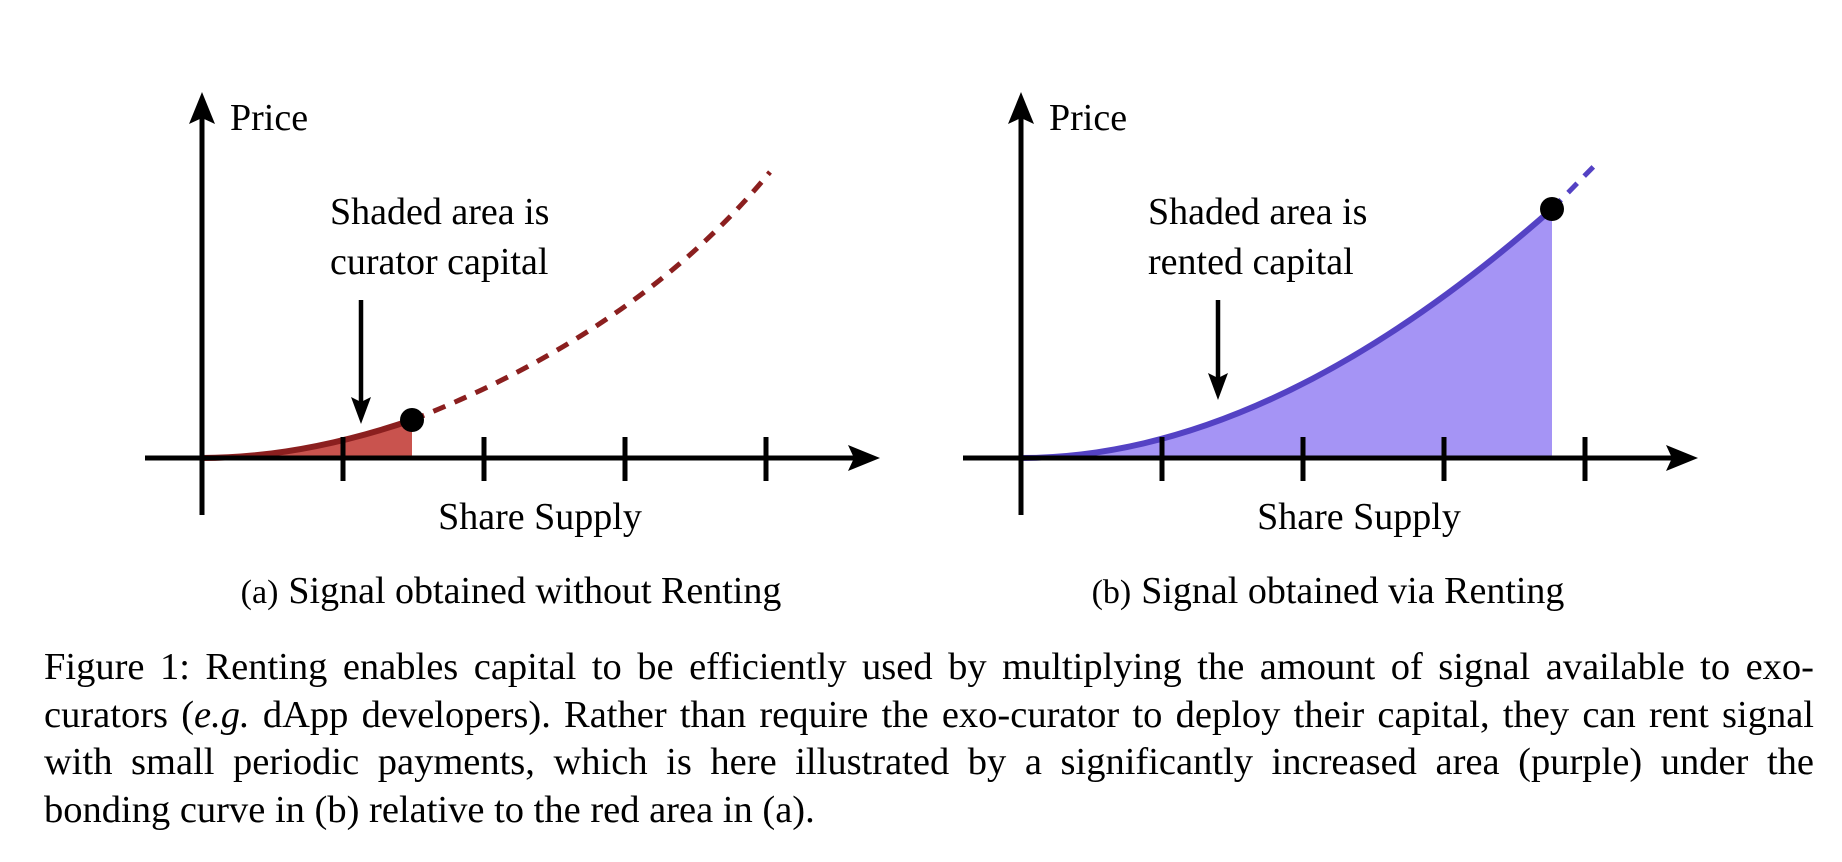  What do you see at coordinates (307, 439) in the screenshot?
I see `curator-capital-area` at bounding box center [307, 439].